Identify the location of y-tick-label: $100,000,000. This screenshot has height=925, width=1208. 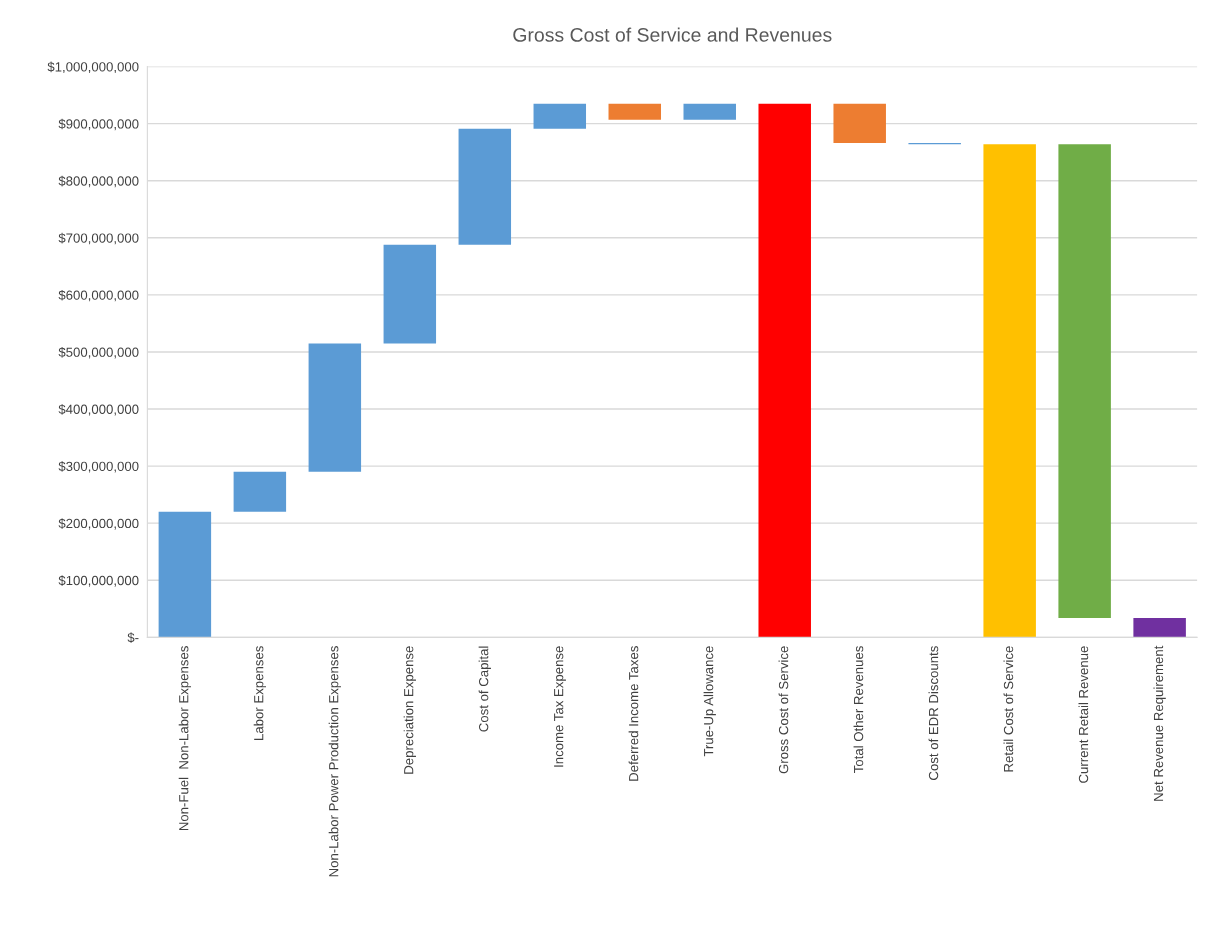
(98, 581).